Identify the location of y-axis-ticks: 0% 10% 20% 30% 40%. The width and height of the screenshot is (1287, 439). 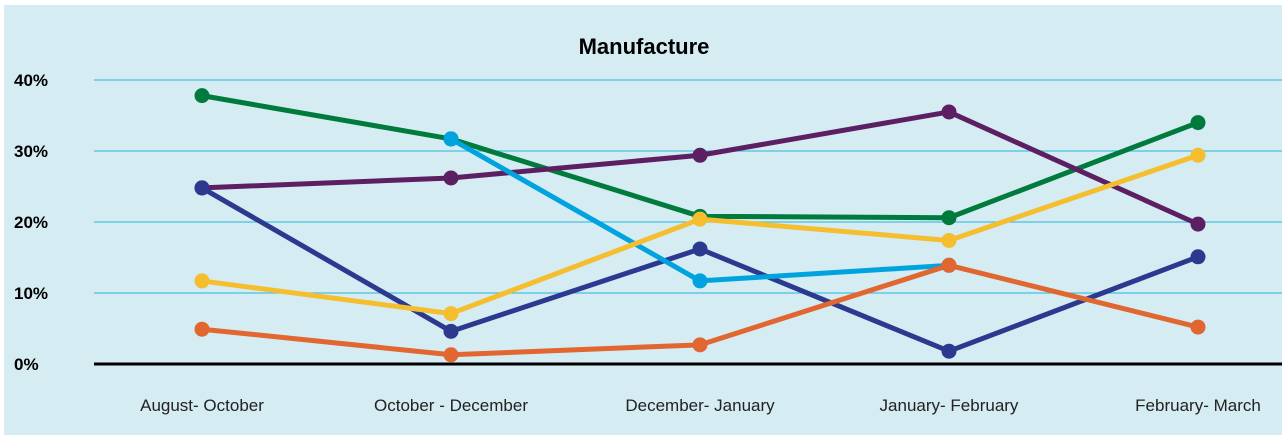
(31, 222).